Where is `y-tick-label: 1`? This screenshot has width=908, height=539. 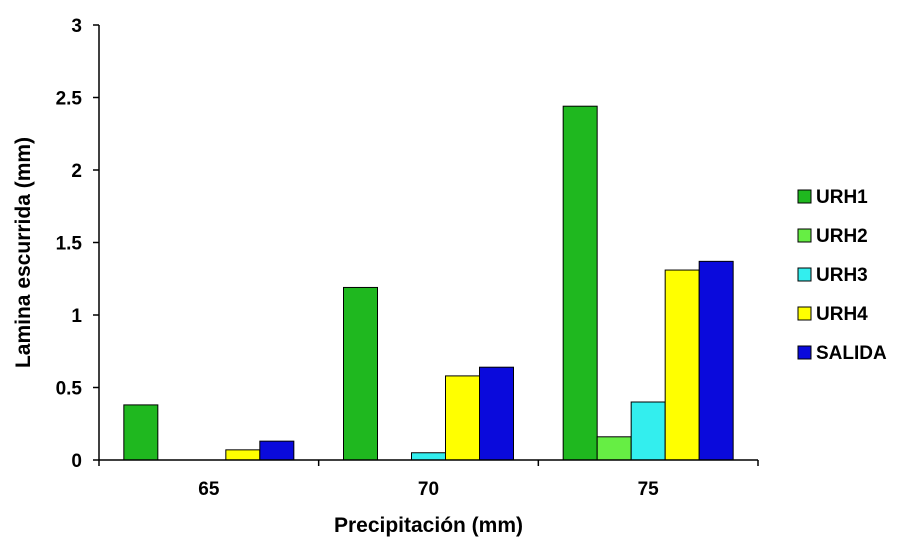
y-tick-label: 1 is located at coordinates (76, 316).